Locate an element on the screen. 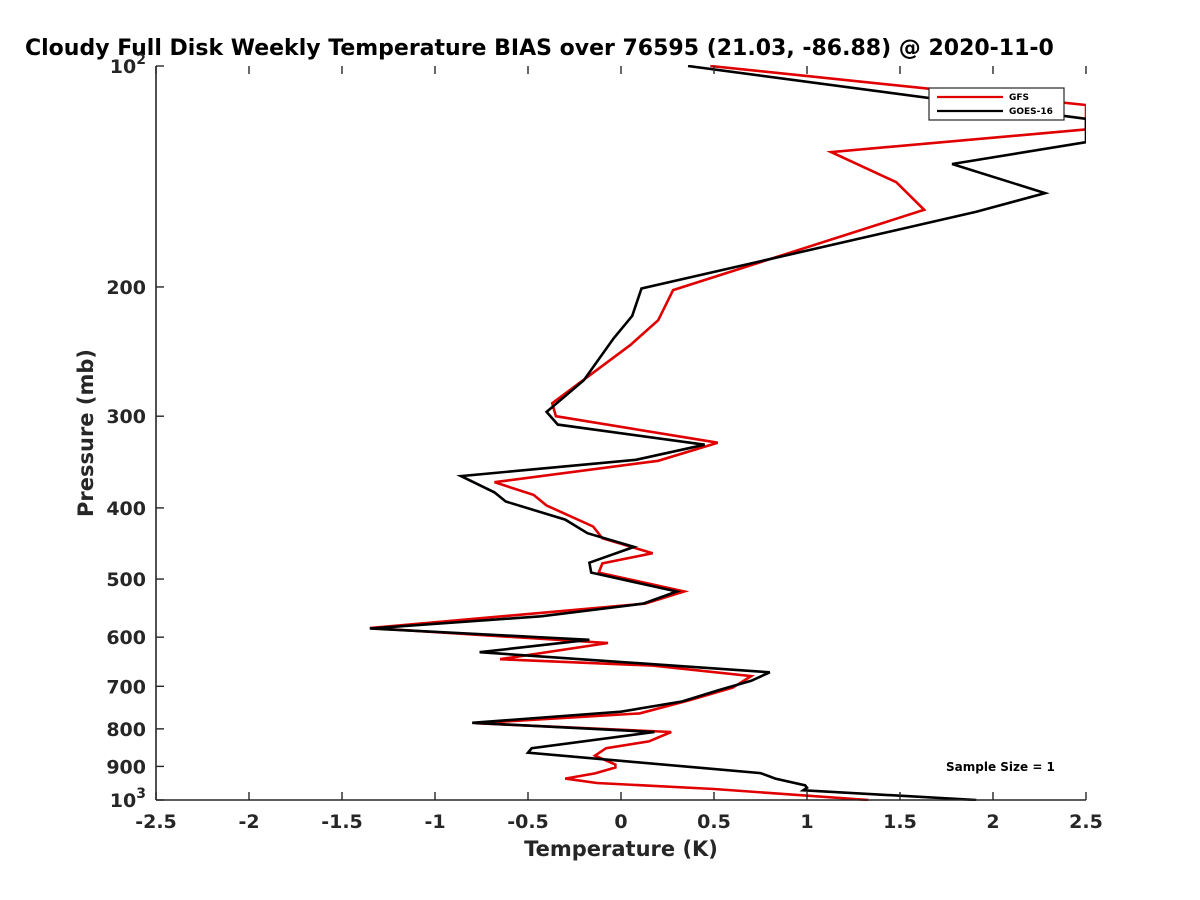 The width and height of the screenshot is (1200, 900). legend-box is located at coordinates (996, 104).